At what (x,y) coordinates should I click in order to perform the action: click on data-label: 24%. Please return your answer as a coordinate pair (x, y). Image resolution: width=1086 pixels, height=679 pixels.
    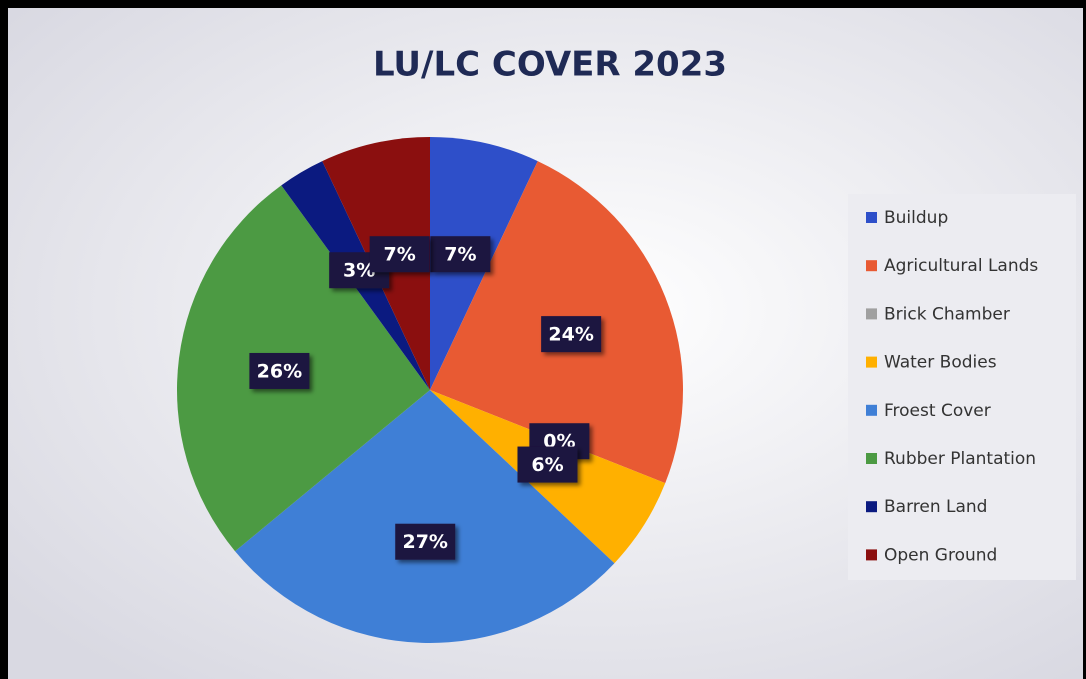
    Looking at the image, I should click on (570, 335).